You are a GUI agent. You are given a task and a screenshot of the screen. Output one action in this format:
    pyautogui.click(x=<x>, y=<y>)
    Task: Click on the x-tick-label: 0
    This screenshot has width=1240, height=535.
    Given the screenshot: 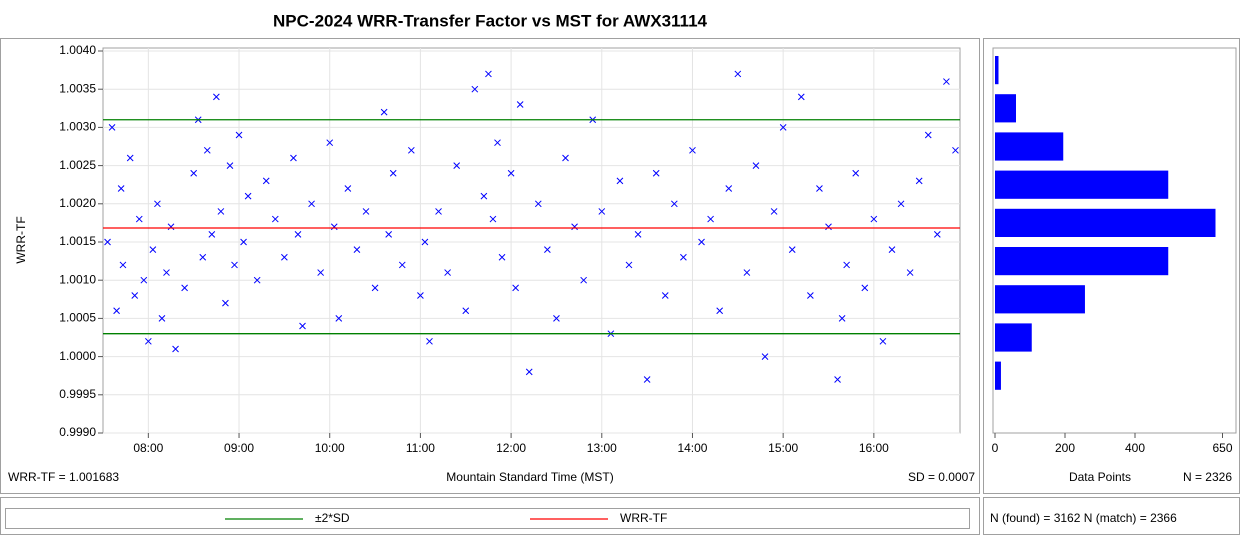 What is the action you would take?
    pyautogui.click(x=995, y=448)
    